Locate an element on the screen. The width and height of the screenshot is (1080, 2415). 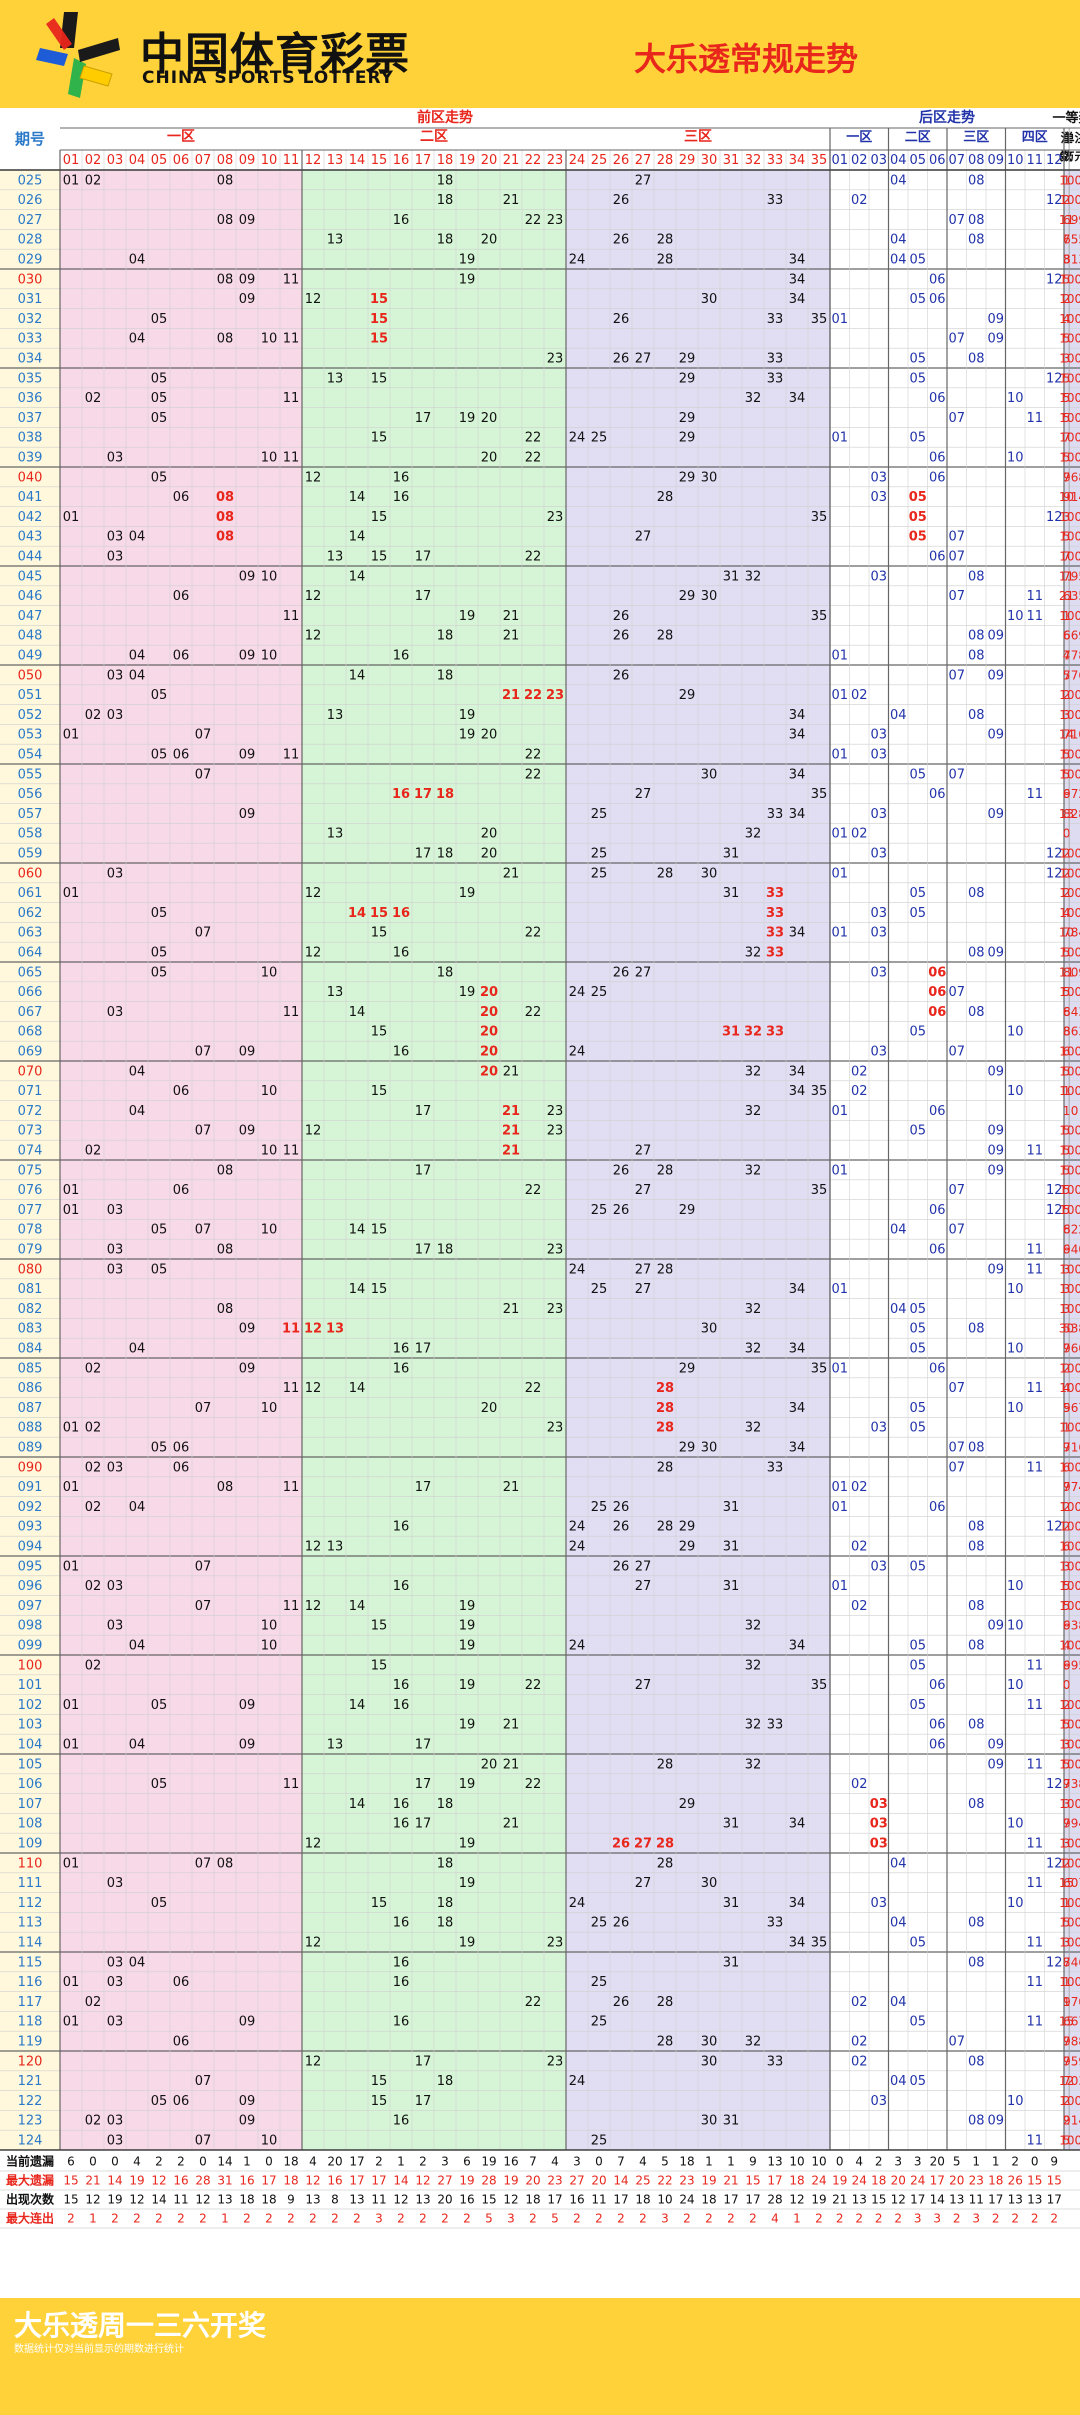
stats-value: 14 is located at coordinates (114, 2181).